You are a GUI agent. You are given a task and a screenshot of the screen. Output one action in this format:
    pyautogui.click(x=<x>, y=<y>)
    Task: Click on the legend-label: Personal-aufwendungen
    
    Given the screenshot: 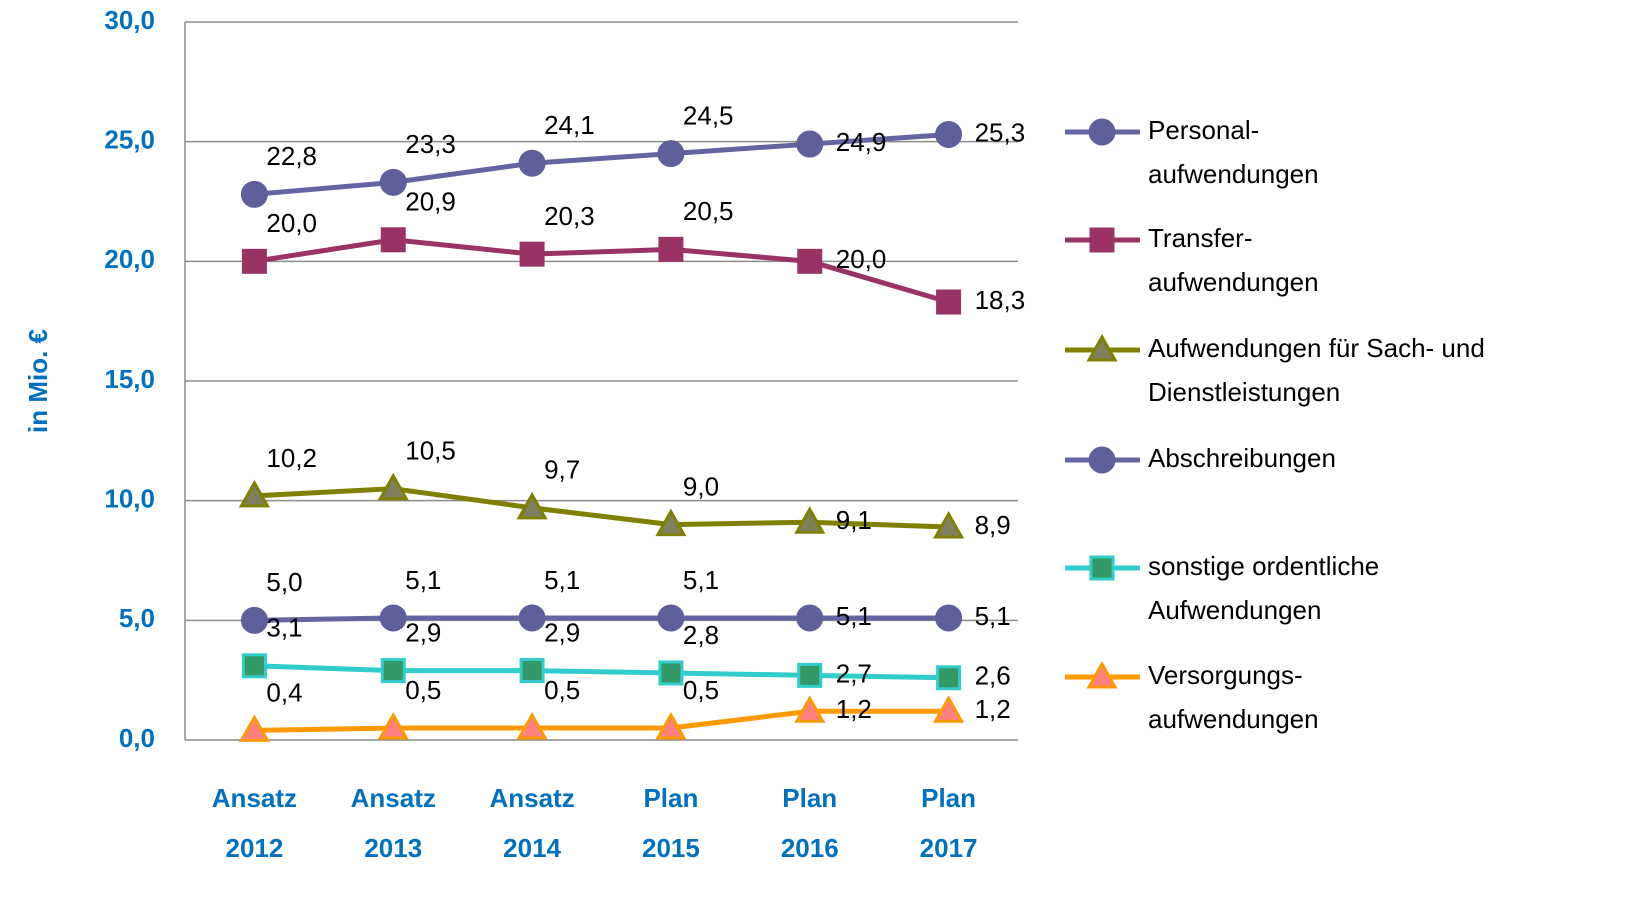 What is the action you would take?
    pyautogui.click(x=1233, y=152)
    